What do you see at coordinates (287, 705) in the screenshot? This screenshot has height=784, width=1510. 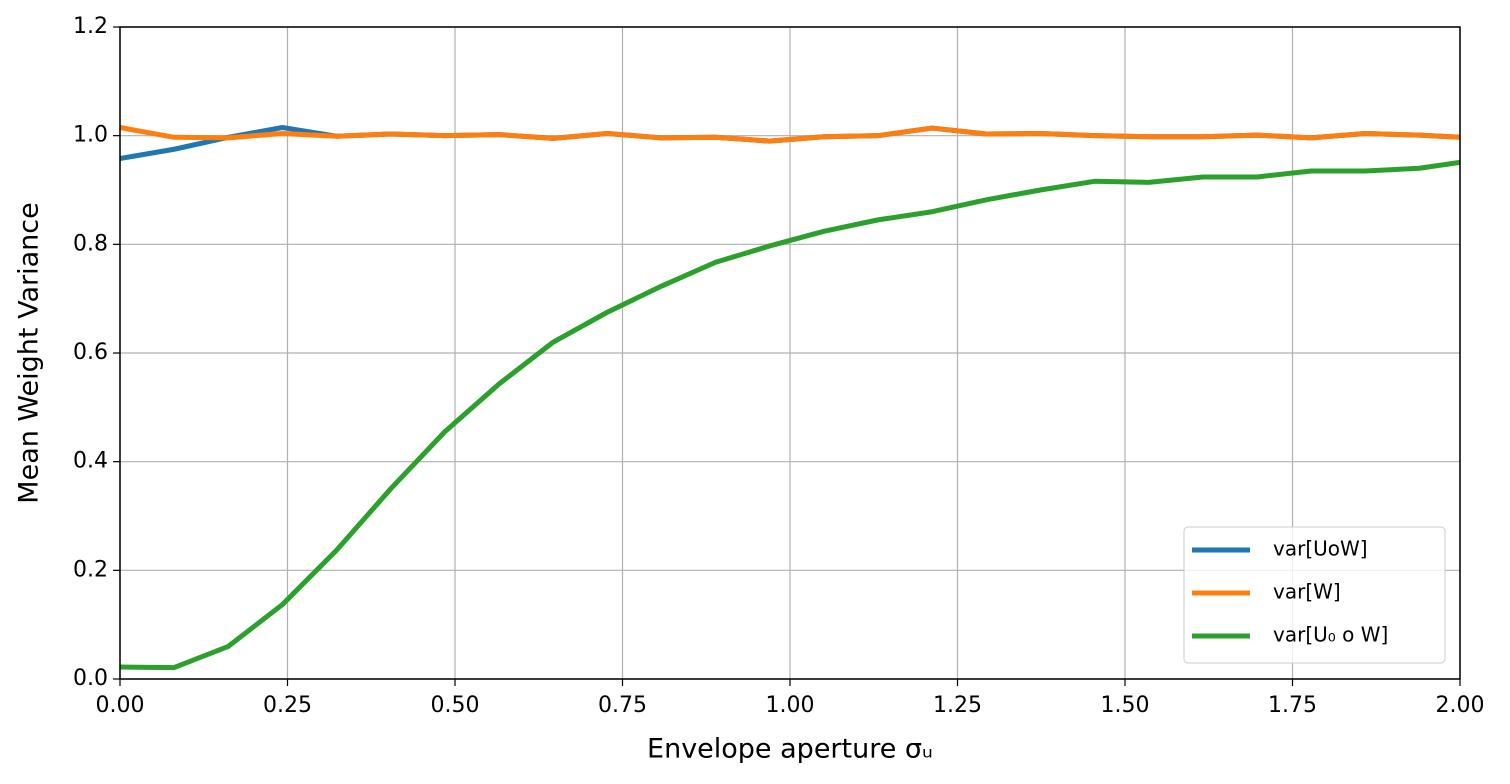 I see `x-tick-label: 0.25` at bounding box center [287, 705].